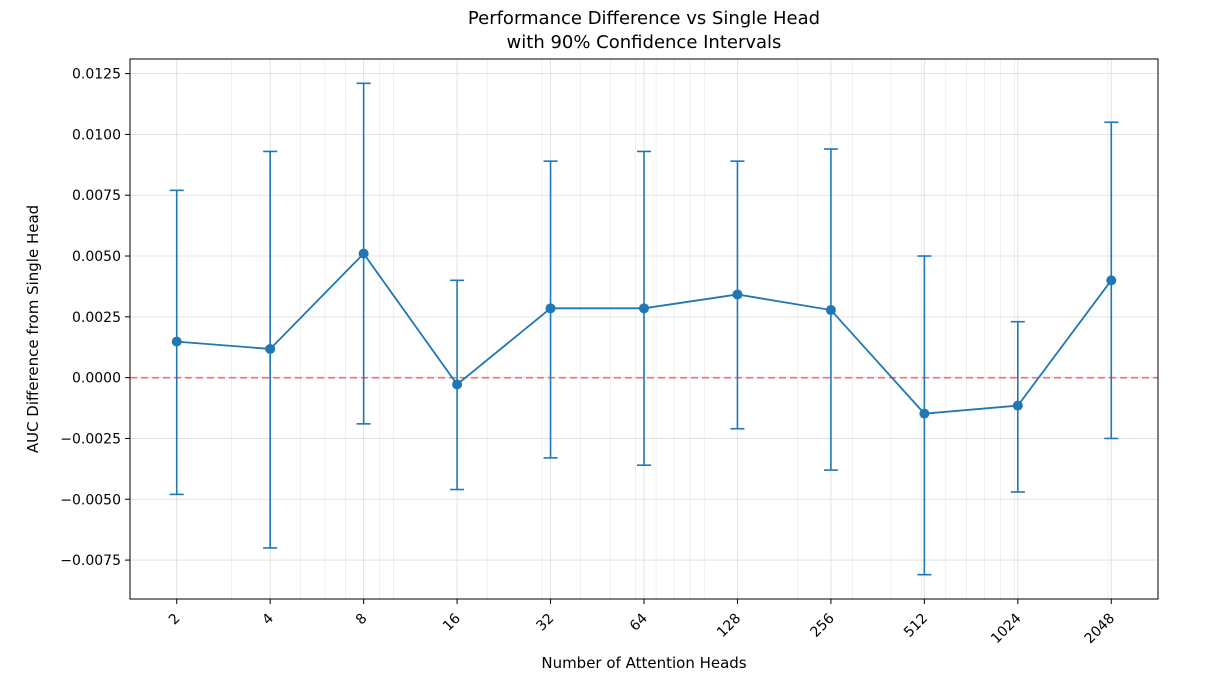 The width and height of the screenshot is (1224, 682). I want to click on x-tick-label: 64, so click(639, 622).